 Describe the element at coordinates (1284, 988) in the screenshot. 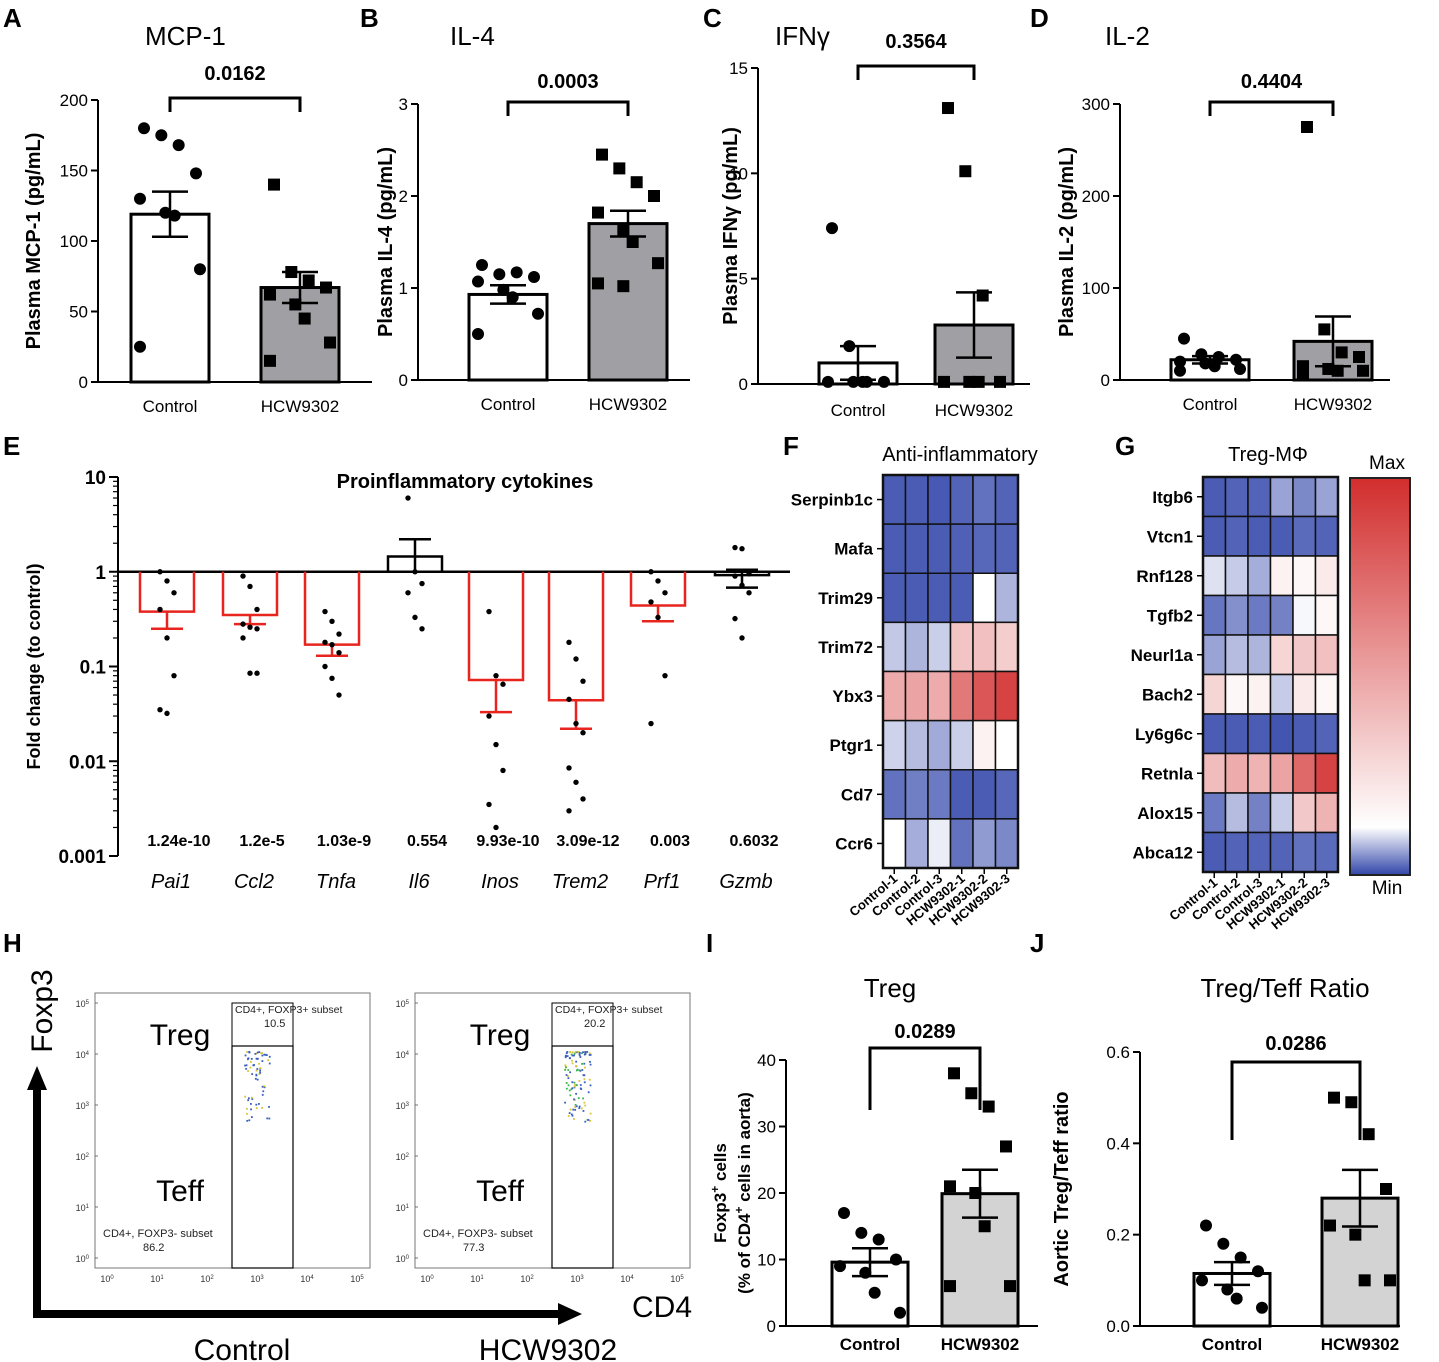

I see `chart-title: Treg/Teff Ratio` at that location.